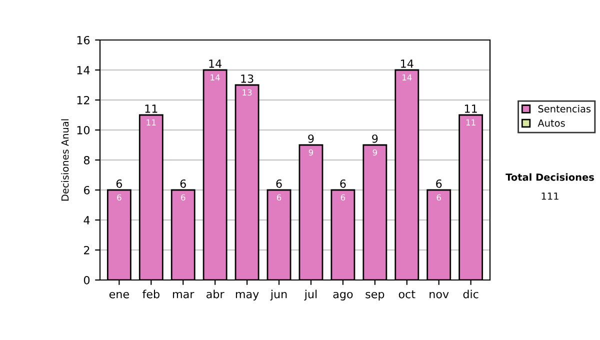 This screenshot has width=600, height=340. Describe the element at coordinates (87, 160) in the screenshot. I see `y-tick-label: 8` at that location.